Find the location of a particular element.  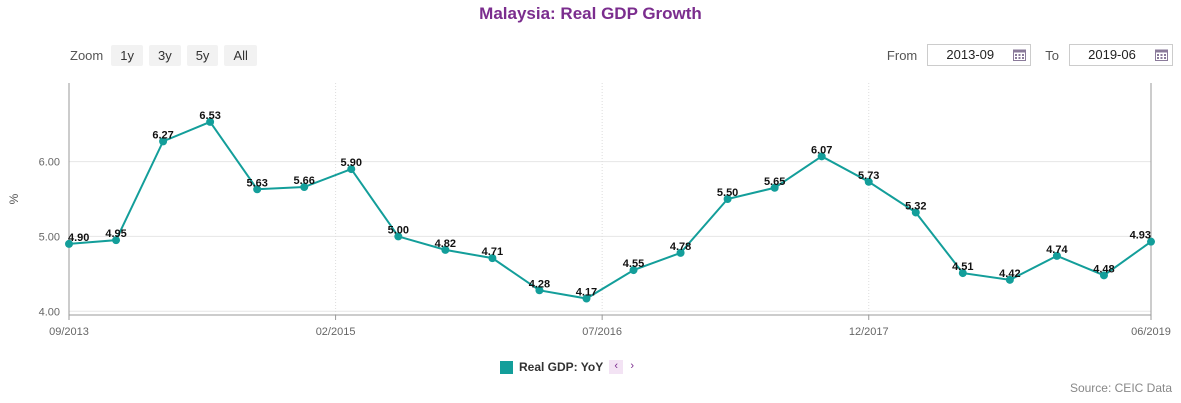

data-label: 4.17 is located at coordinates (586, 293).